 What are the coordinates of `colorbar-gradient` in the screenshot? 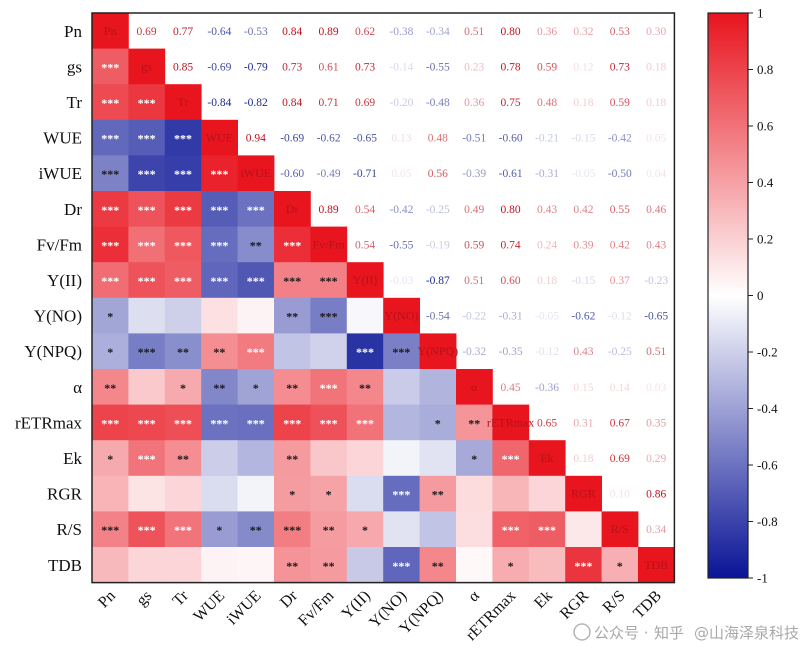 It's located at (728, 295).